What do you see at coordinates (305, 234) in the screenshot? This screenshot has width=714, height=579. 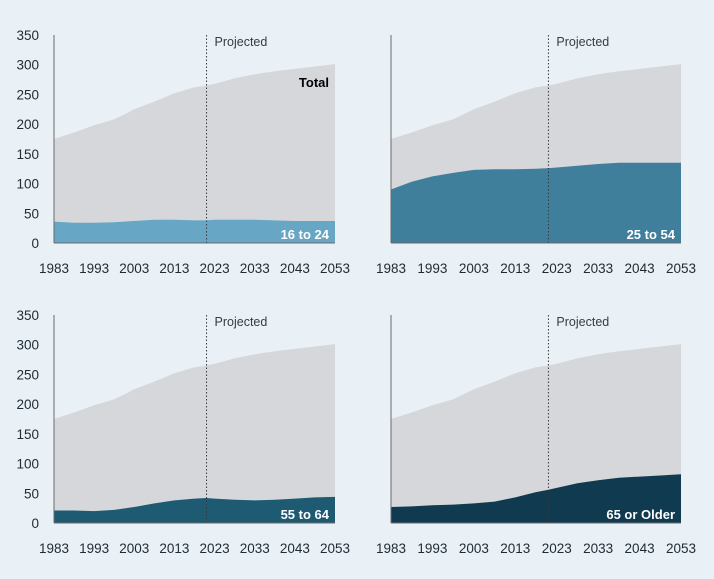 I see `series-label: 16 to 24` at bounding box center [305, 234].